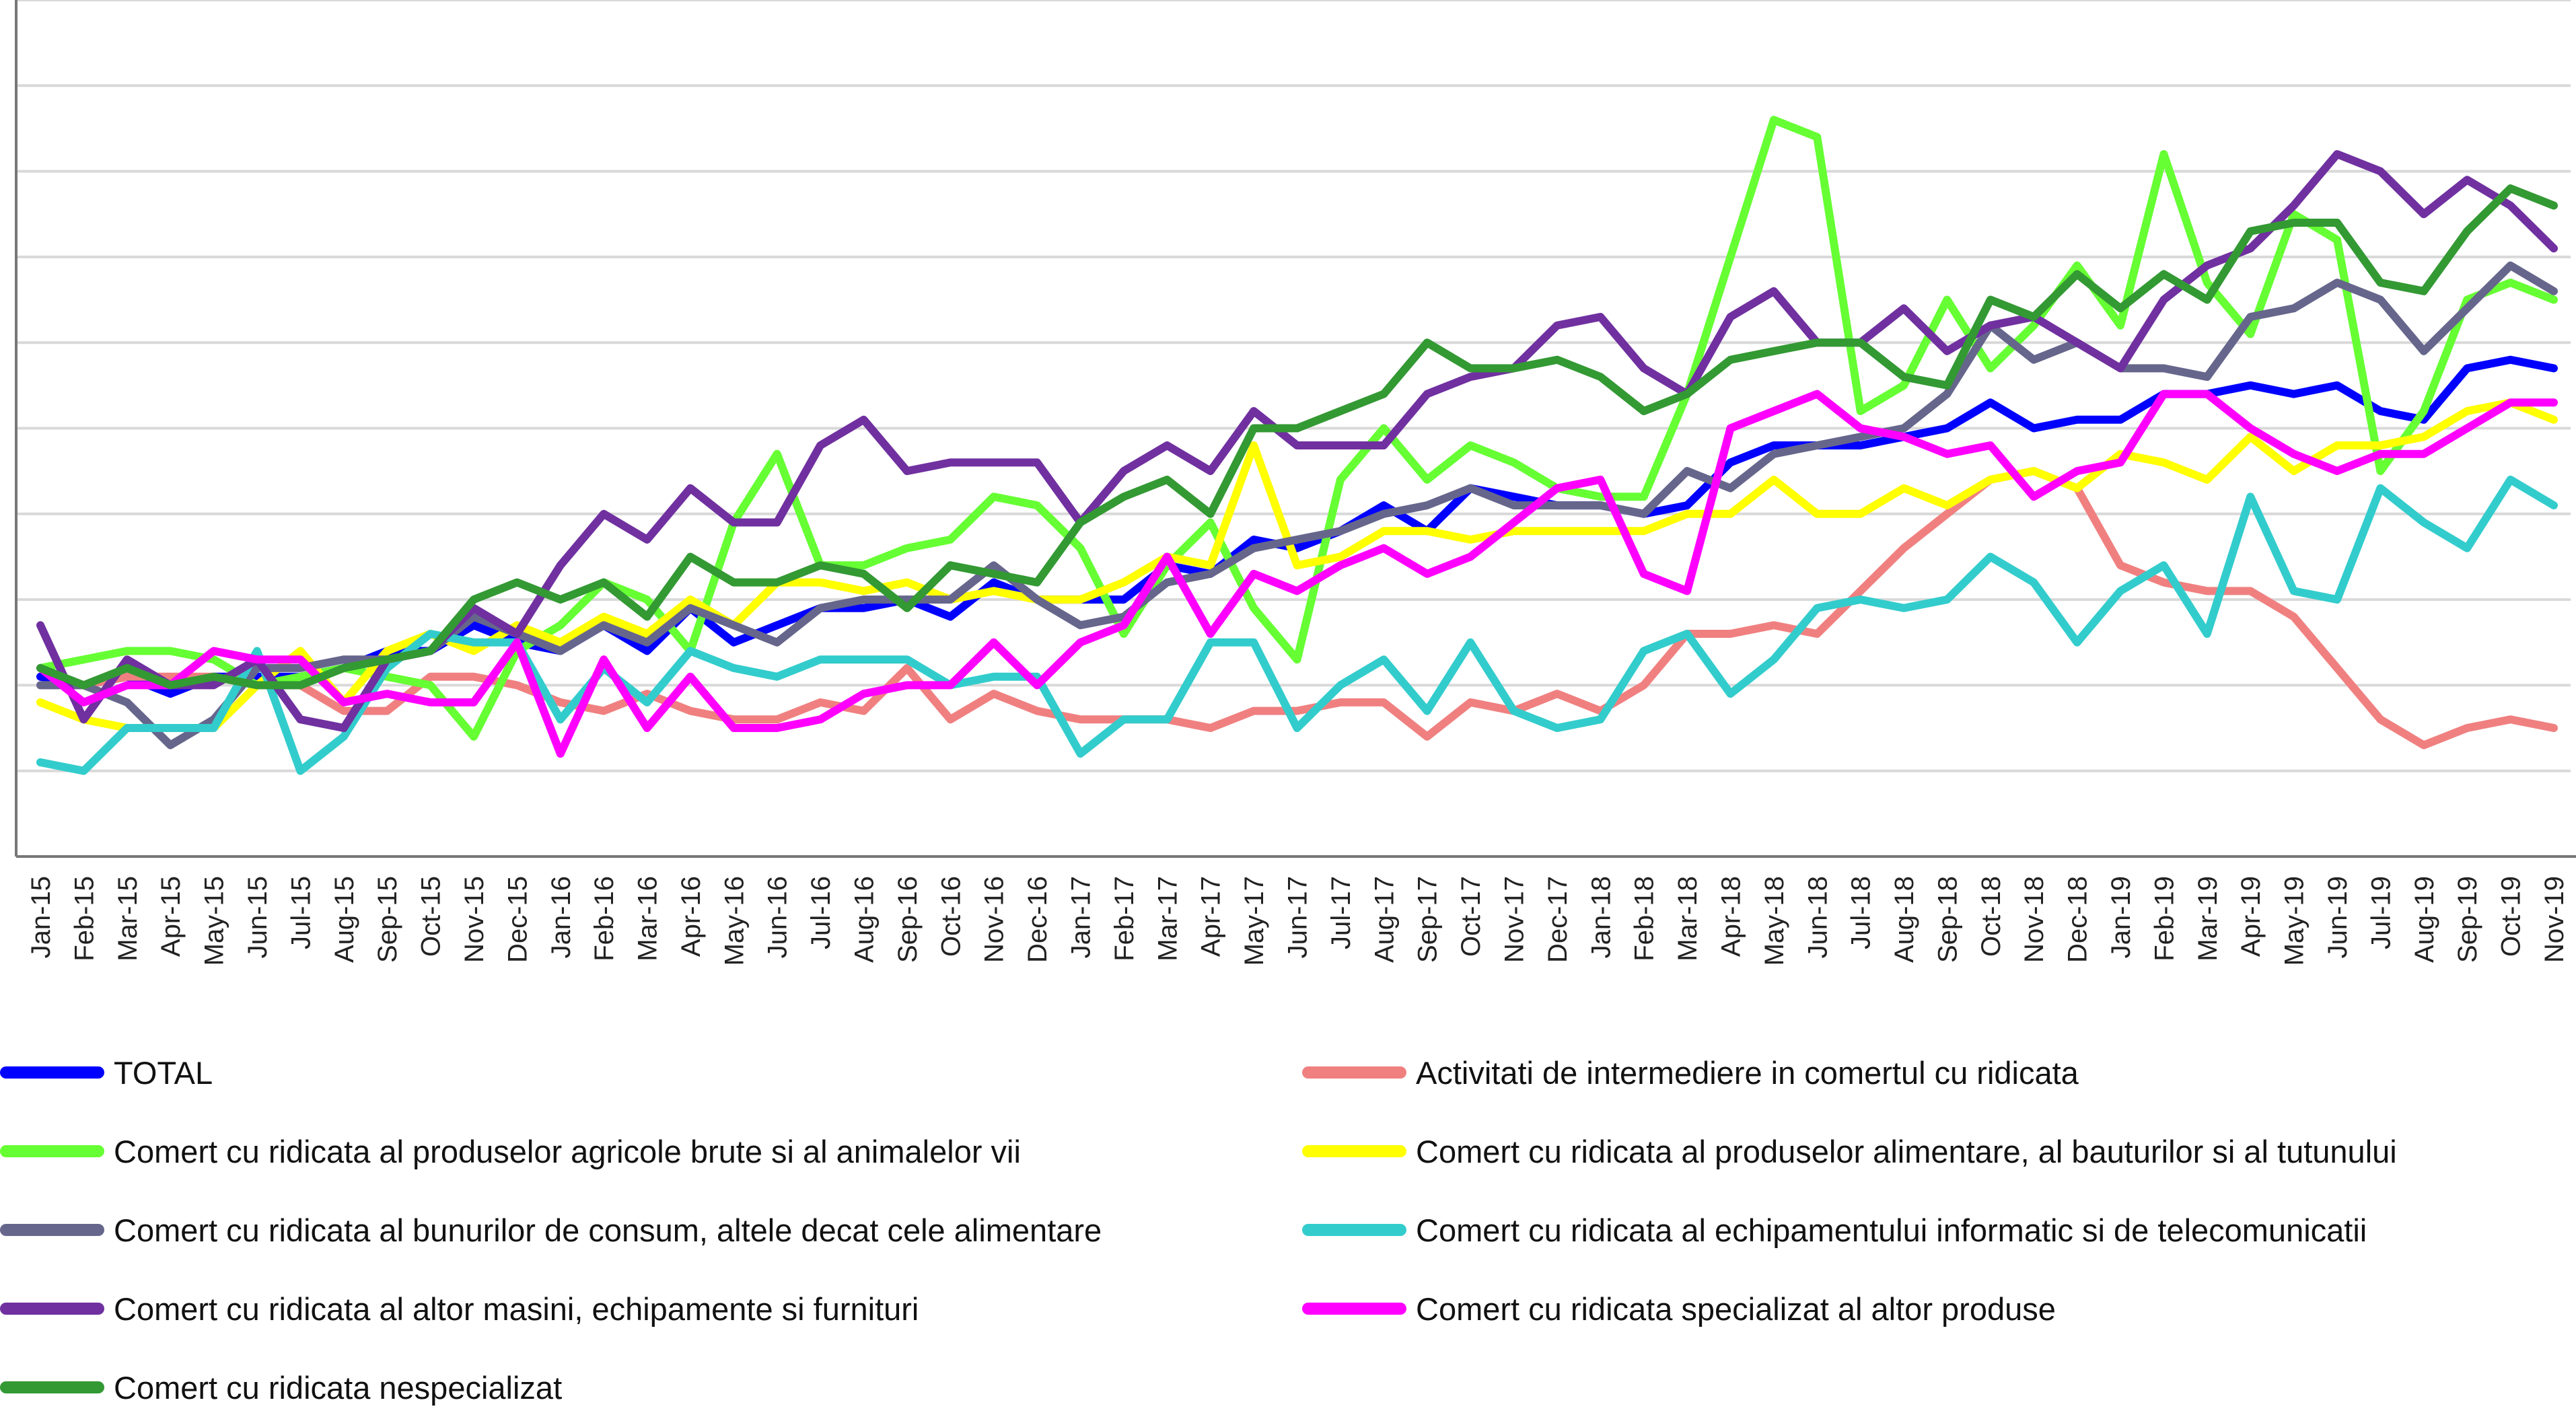  What do you see at coordinates (41, 917) in the screenshot?
I see `x-tick-label: Jan-15` at bounding box center [41, 917].